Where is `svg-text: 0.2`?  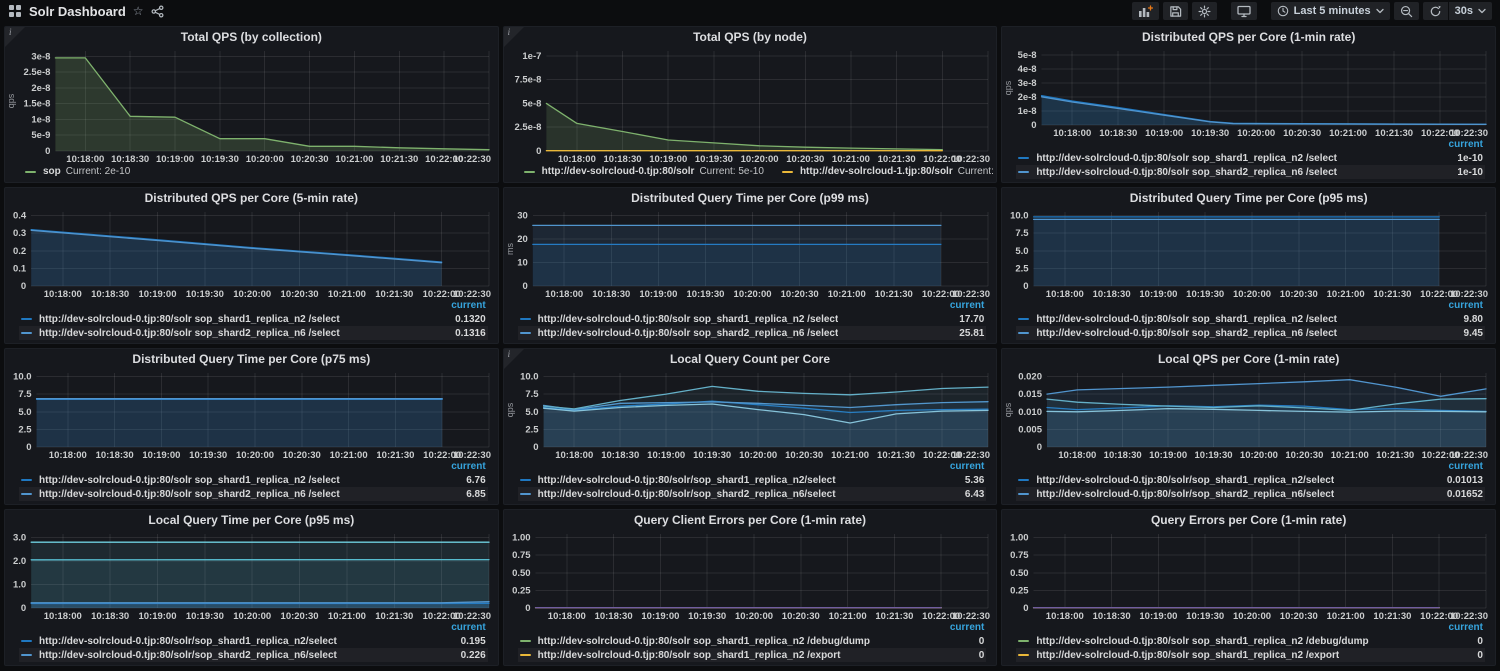
svg-text: 0.2 is located at coordinates (19, 251).